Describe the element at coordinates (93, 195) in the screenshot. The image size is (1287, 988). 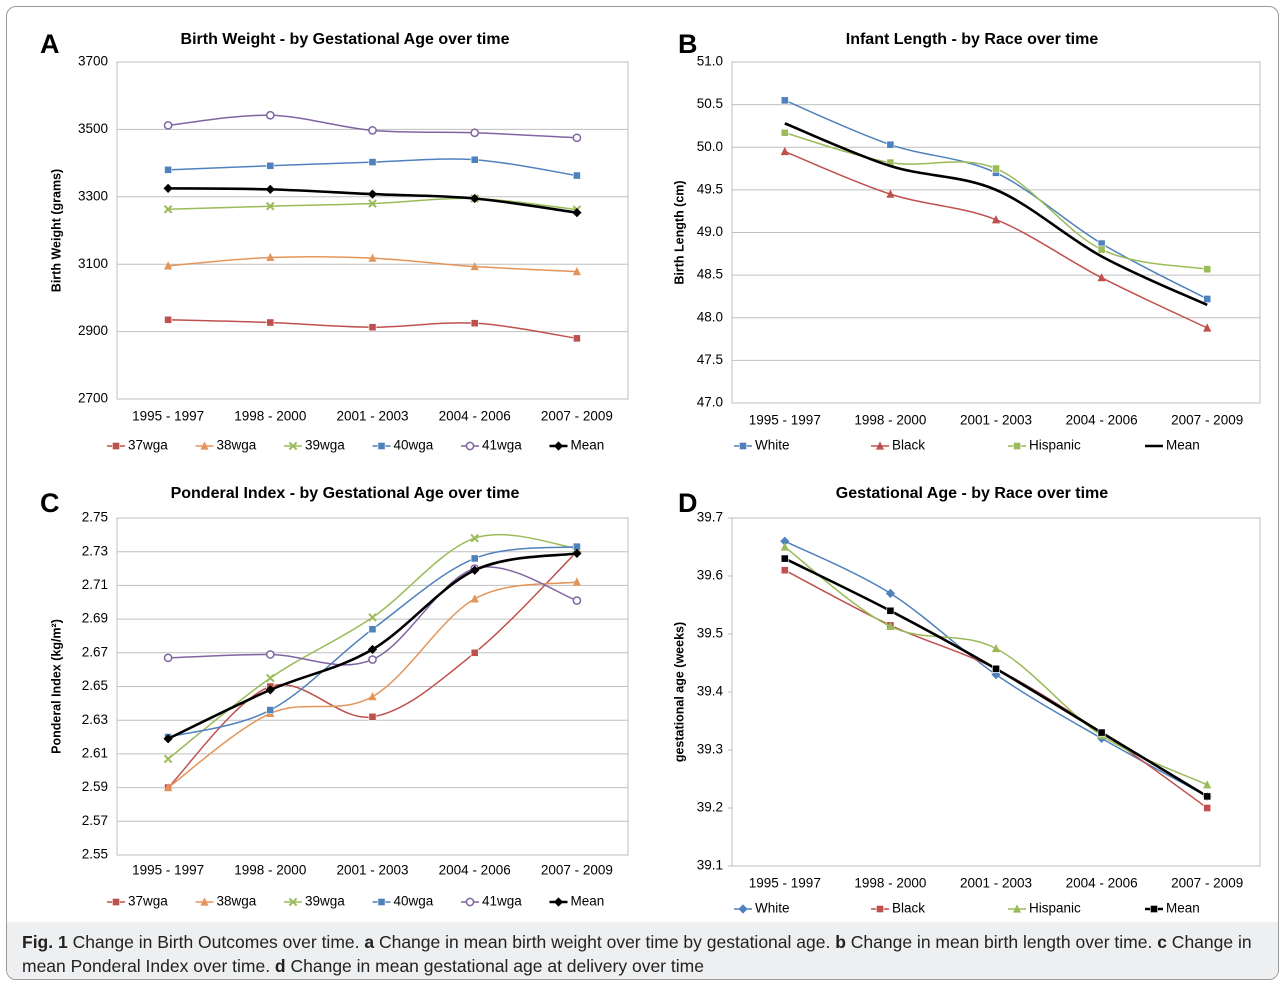
I see `y-tick-label: 3300` at that location.